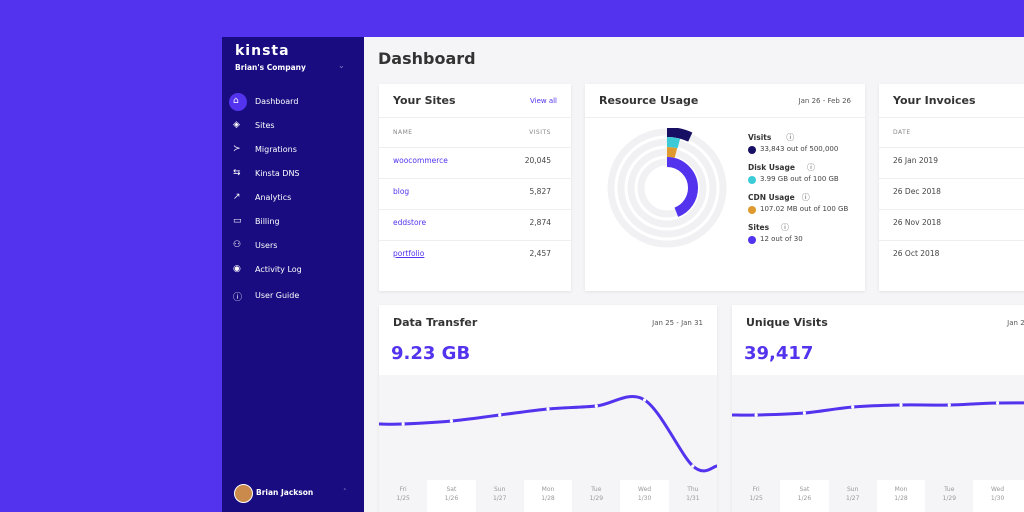  I want to click on day-label: Wed, so click(645, 489).